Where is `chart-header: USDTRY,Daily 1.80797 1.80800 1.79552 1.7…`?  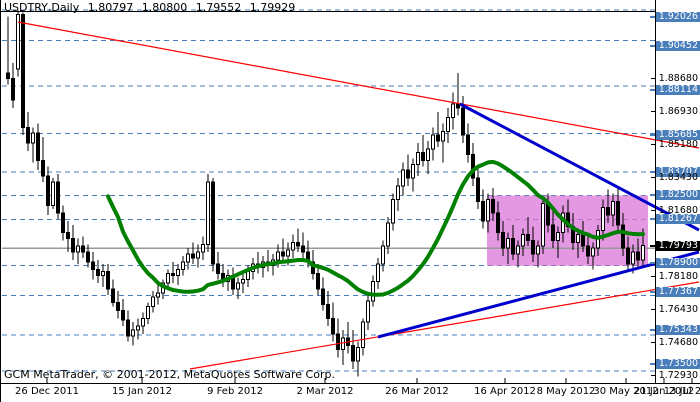
chart-header: USDTRY,Daily 1.80797 1.80800 1.79552 1.7… is located at coordinates (152, 7).